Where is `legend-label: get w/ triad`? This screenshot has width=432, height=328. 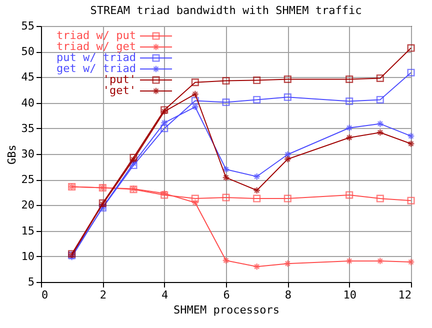 legend-label: get w/ triad is located at coordinates (96, 68).